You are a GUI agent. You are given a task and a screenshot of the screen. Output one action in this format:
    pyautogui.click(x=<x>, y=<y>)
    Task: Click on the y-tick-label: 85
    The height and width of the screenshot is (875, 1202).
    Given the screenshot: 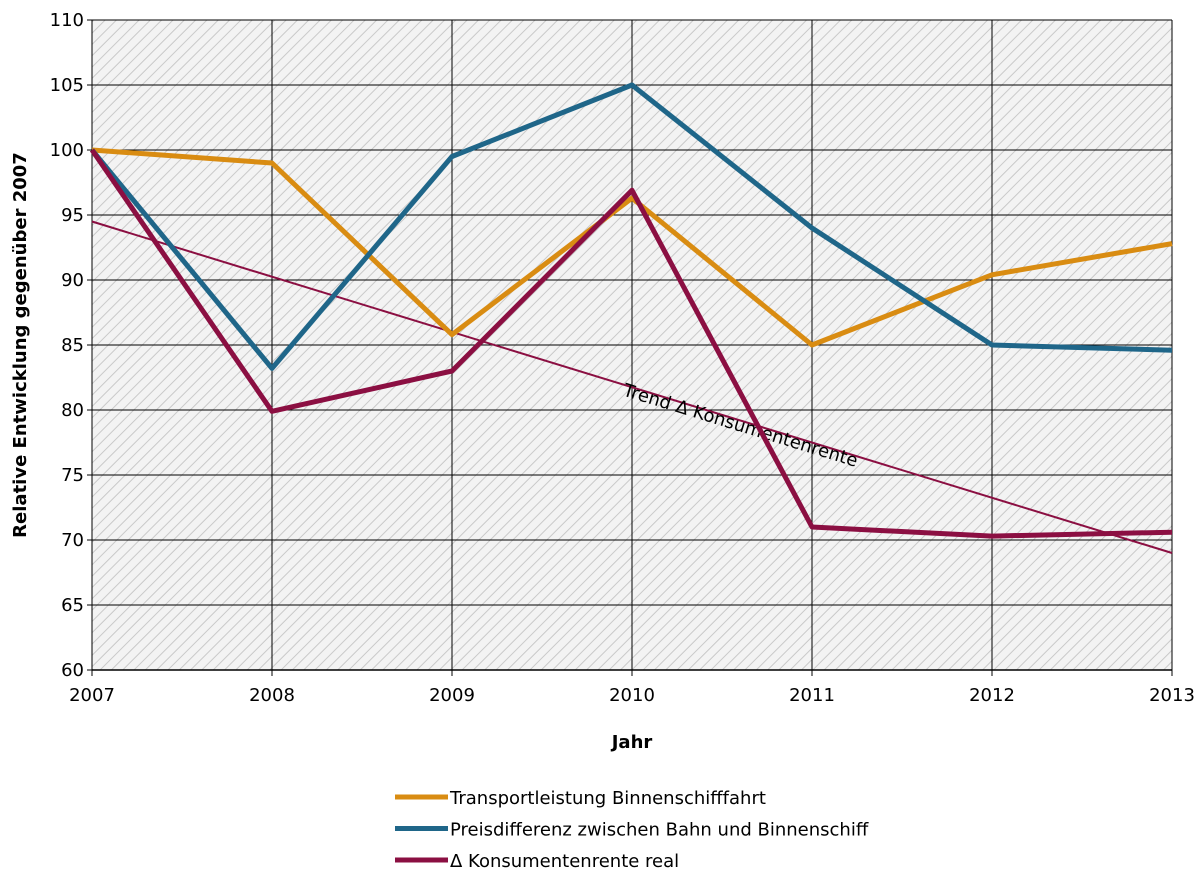 What is the action you would take?
    pyautogui.click(x=72, y=345)
    